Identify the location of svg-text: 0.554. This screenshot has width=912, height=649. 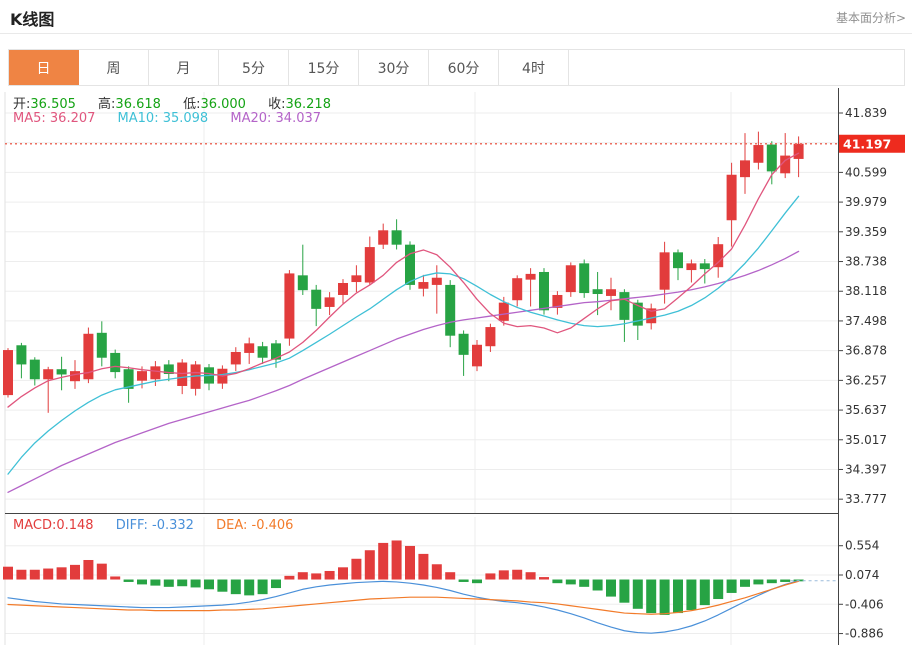
(862, 546).